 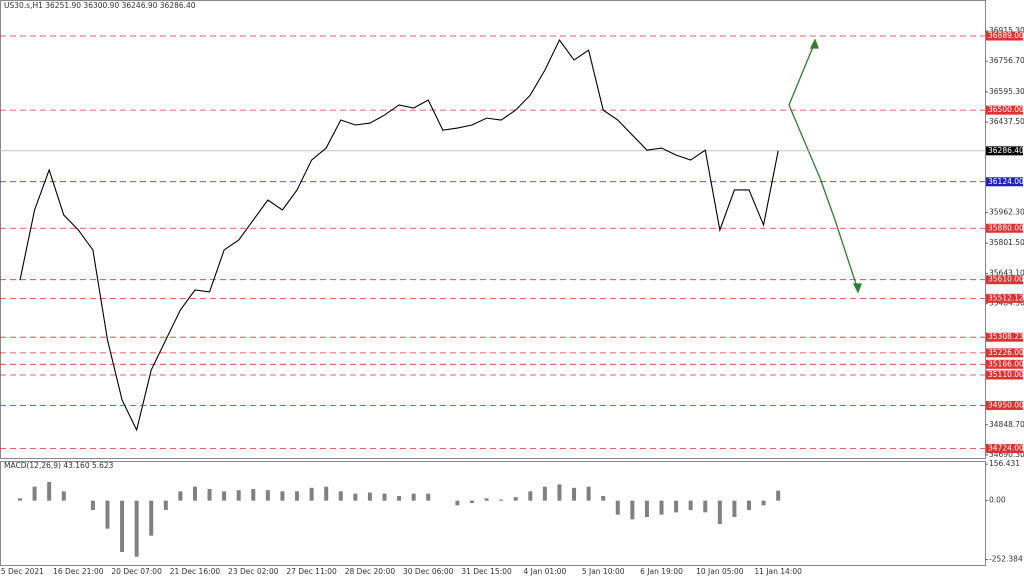 I want to click on y-tick-label: 35484.30, so click(x=1006, y=303).